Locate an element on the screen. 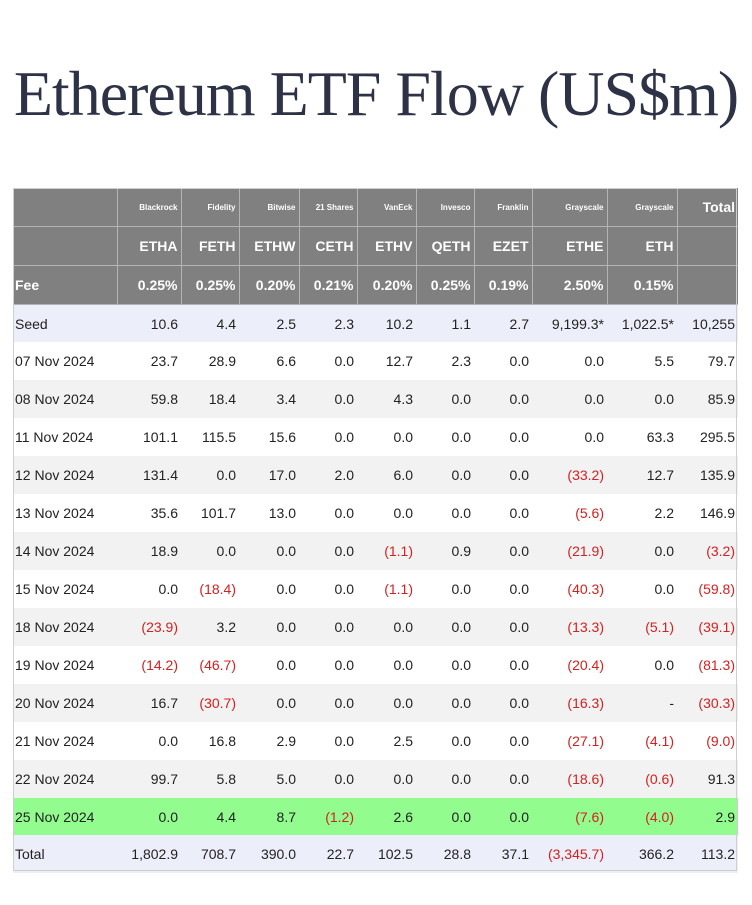  table-row-cell: 5.0 is located at coordinates (269, 779).